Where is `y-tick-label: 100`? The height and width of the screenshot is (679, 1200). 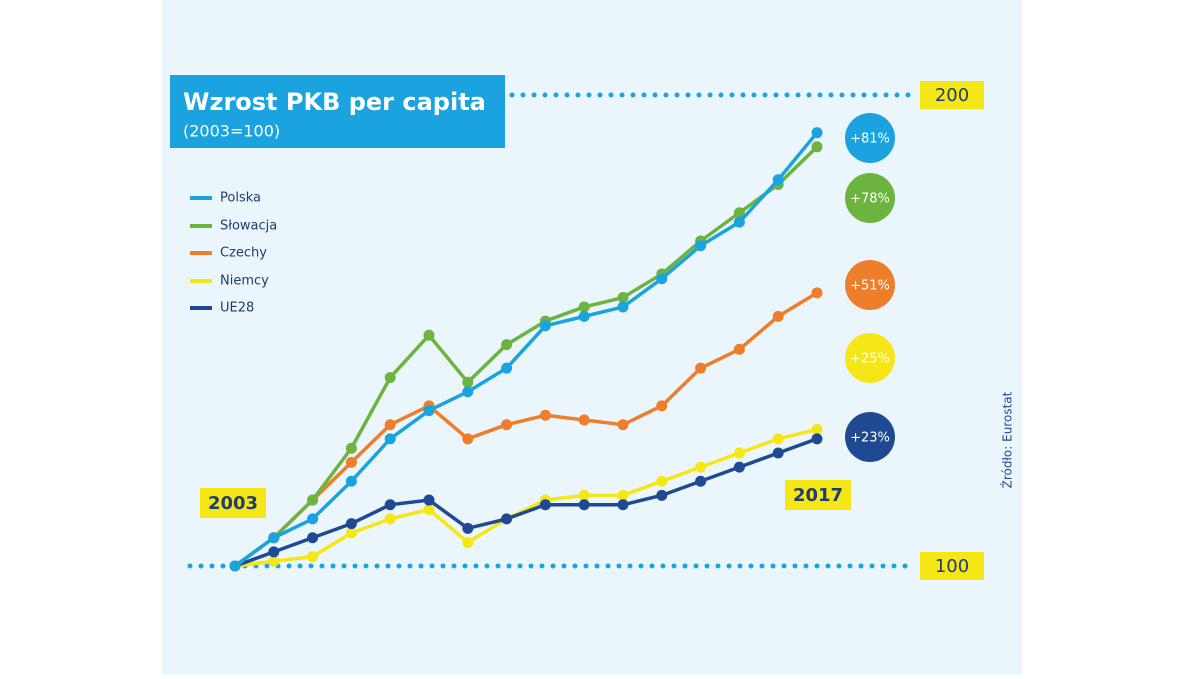
y-tick-label: 100 is located at coordinates (952, 566).